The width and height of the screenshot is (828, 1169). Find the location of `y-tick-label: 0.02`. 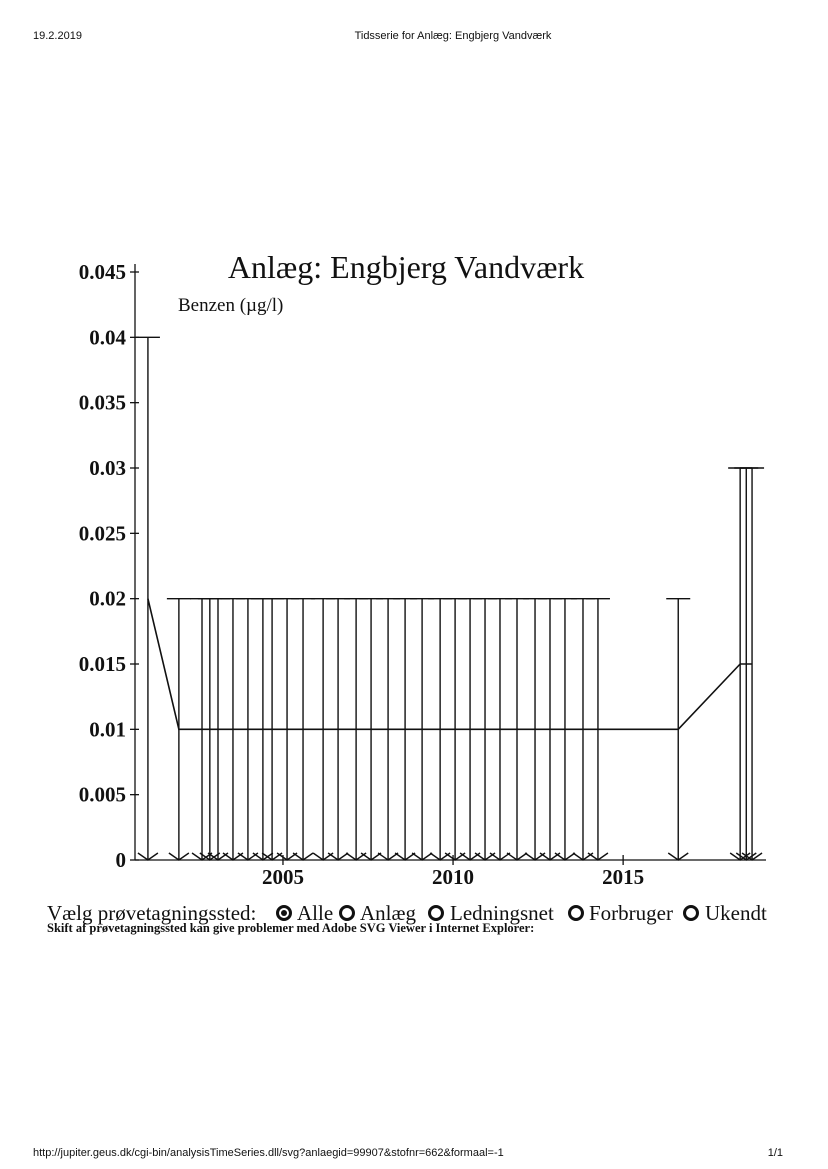

y-tick-label: 0.02 is located at coordinates (107, 599).